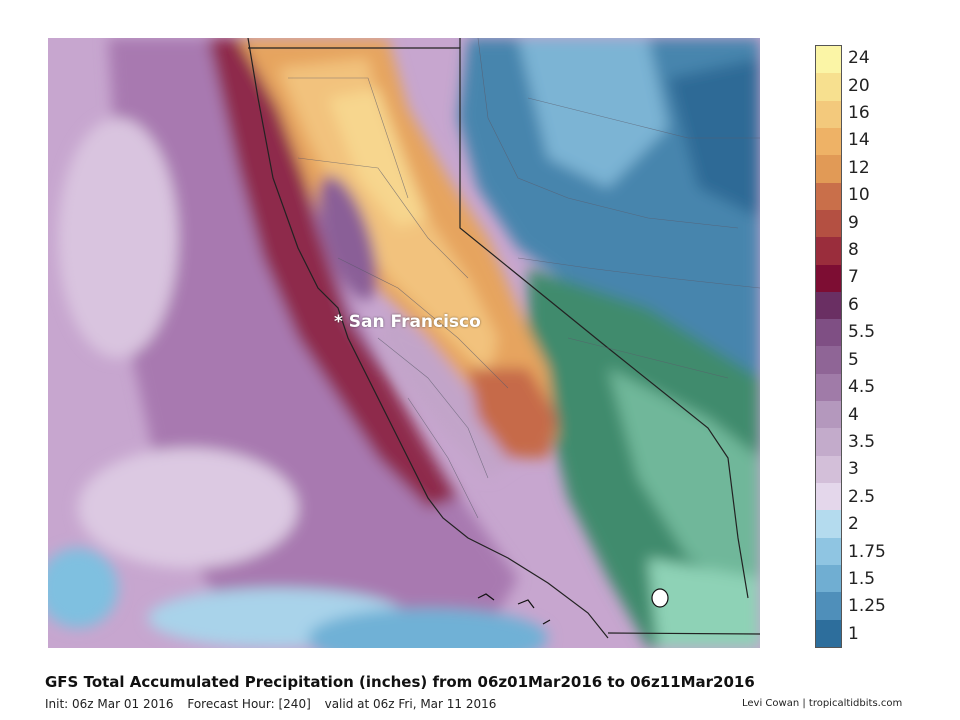 This screenshot has width=960, height=720. What do you see at coordinates (109, 704) in the screenshot?
I see `init-text: Init: 06z Mar 01 2016` at bounding box center [109, 704].